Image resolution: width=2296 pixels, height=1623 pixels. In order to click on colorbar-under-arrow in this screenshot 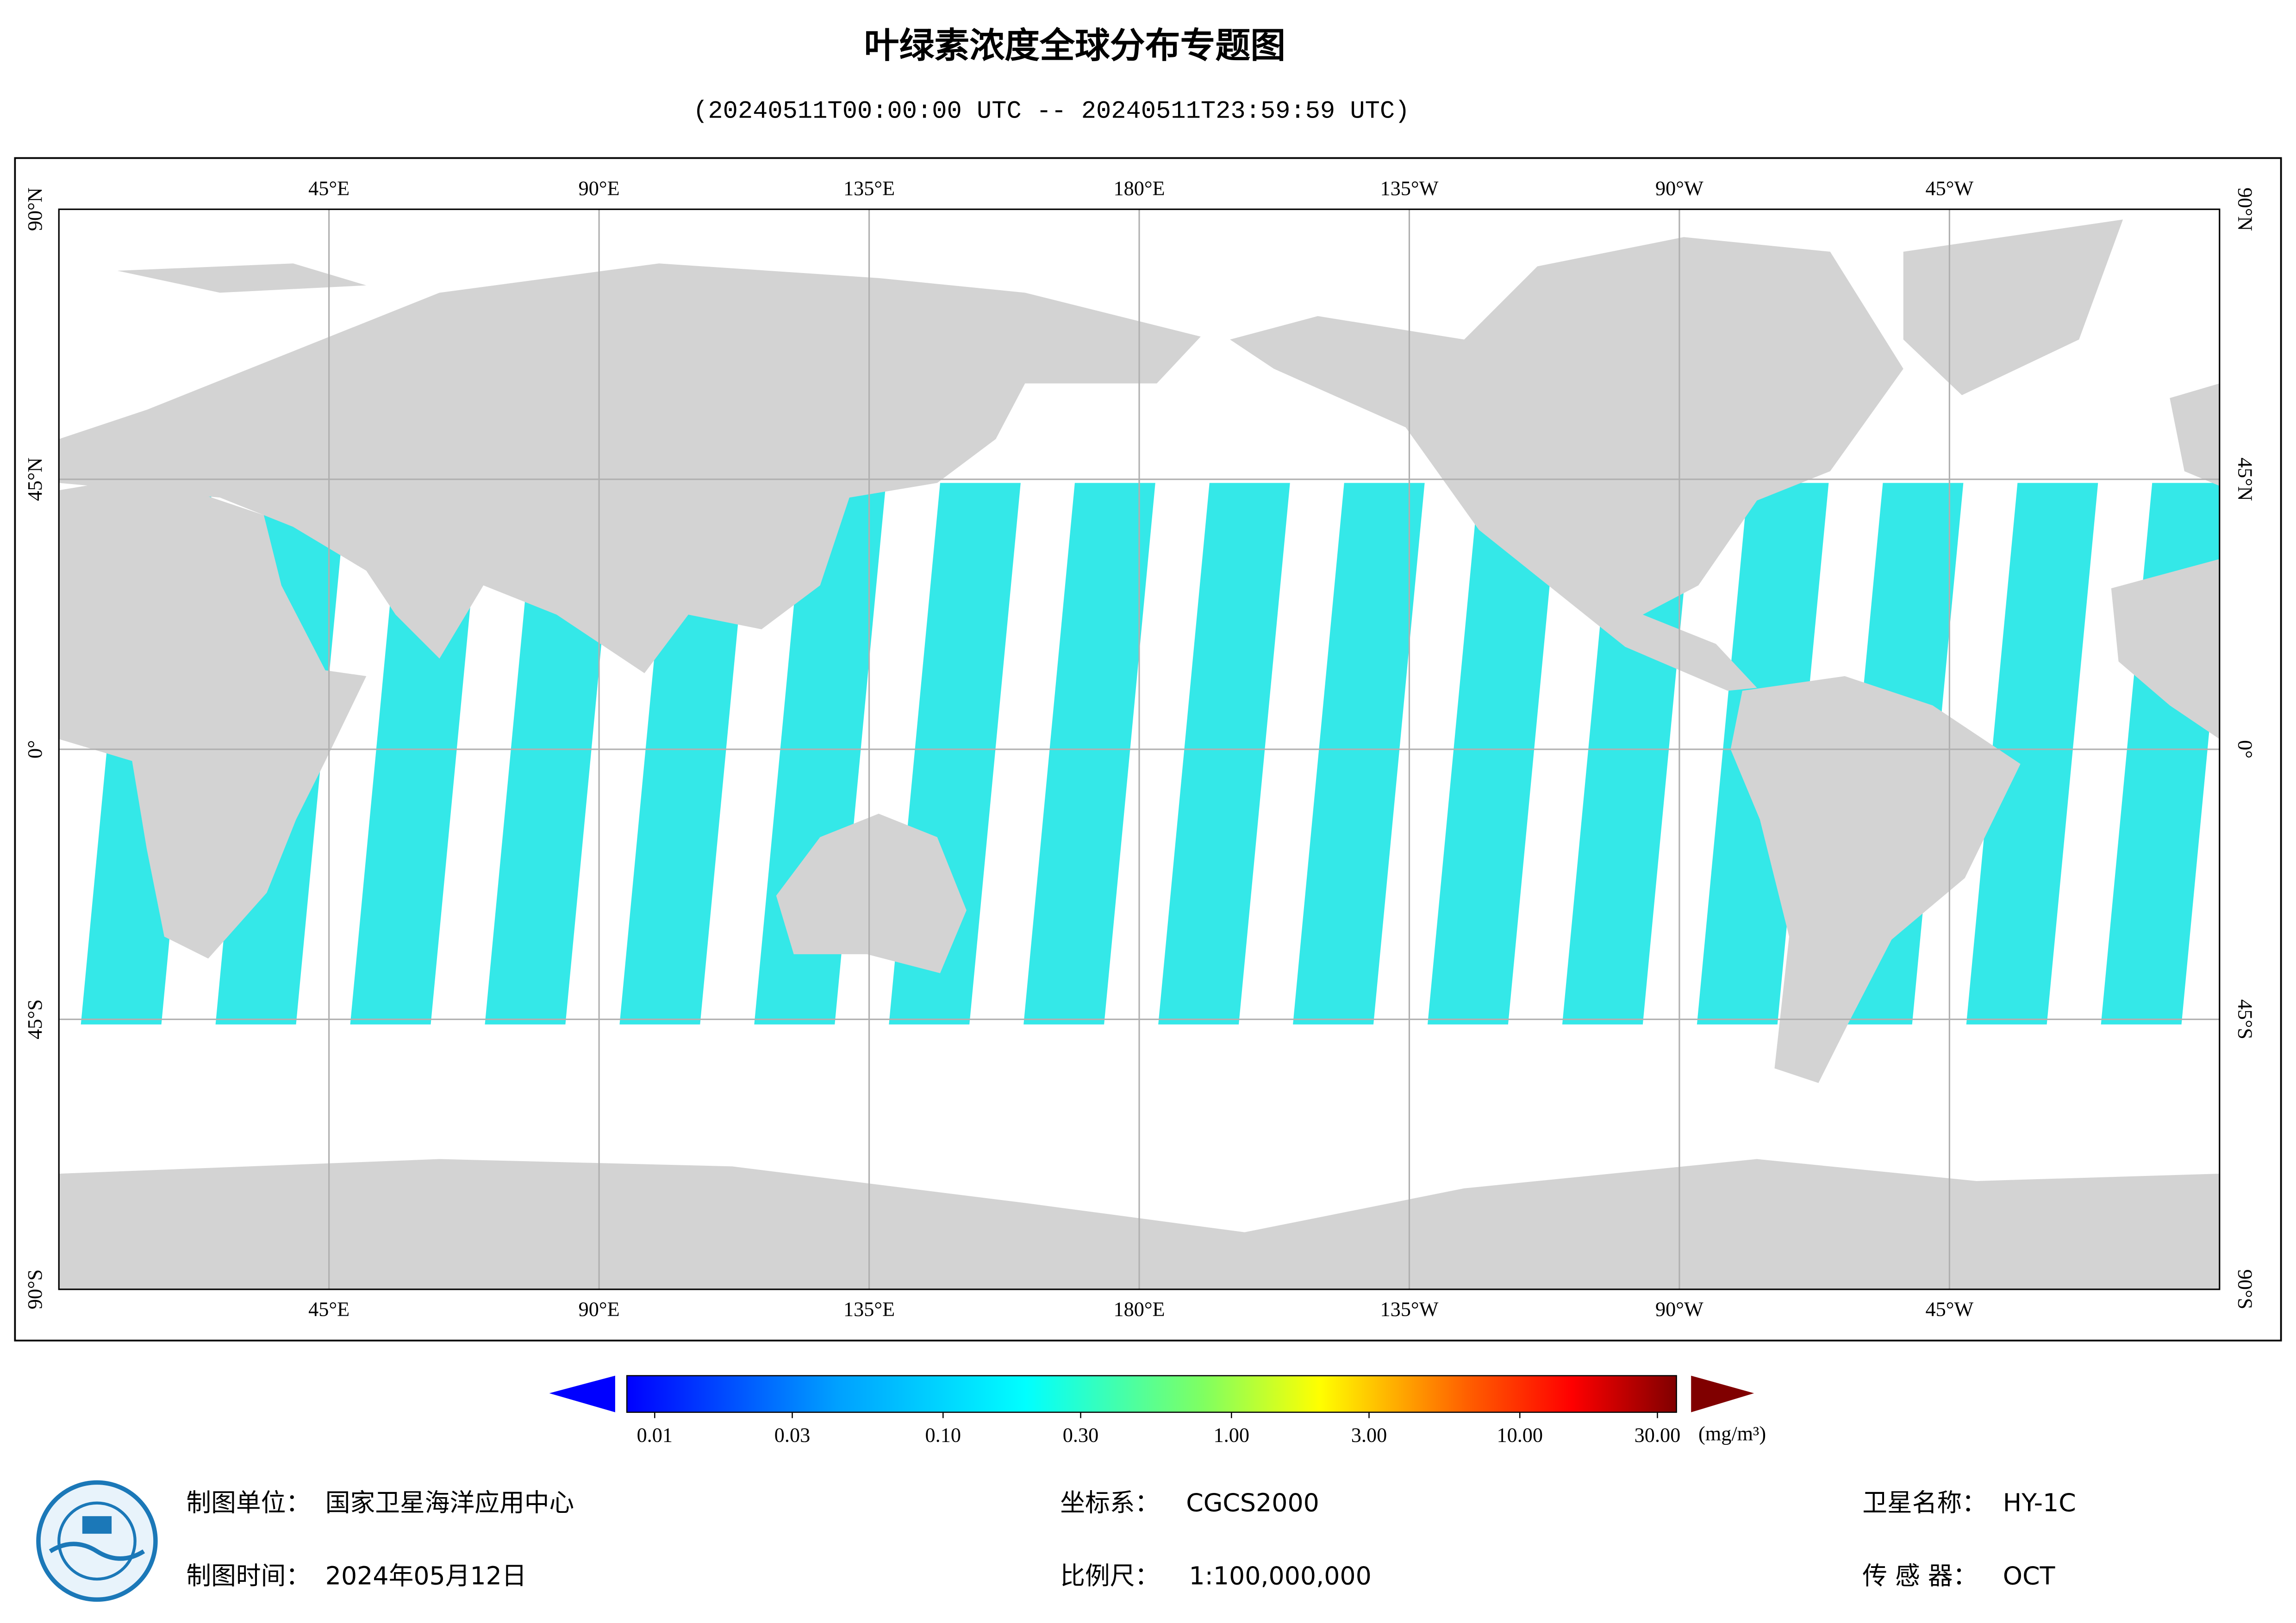, I will do `click(582, 1393)`.